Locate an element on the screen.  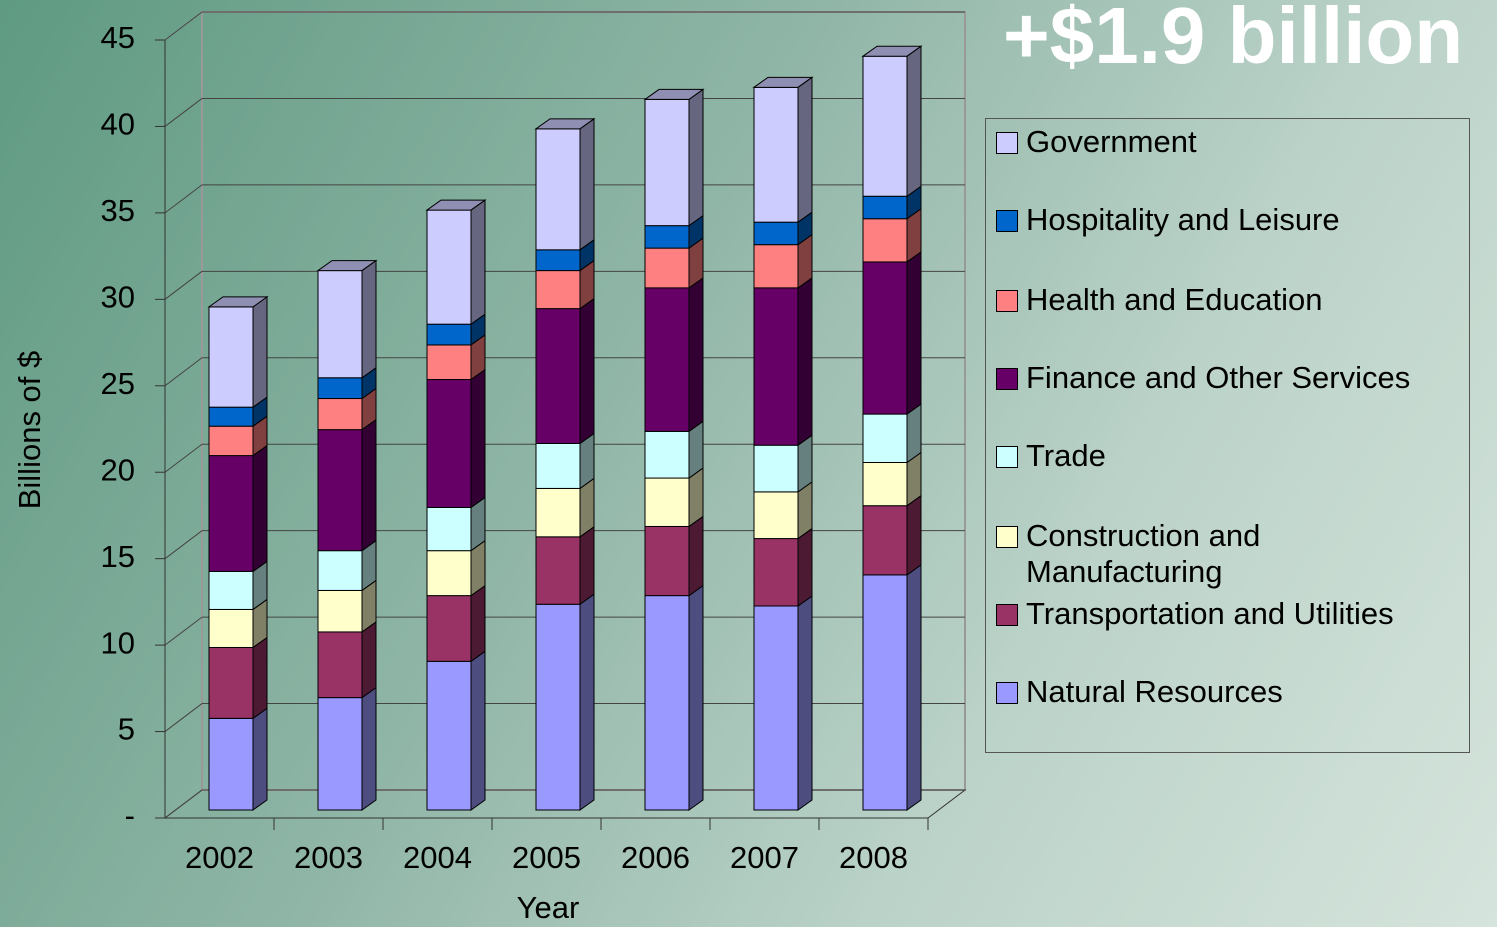
y-tick-label: 10 is located at coordinates (118, 642).